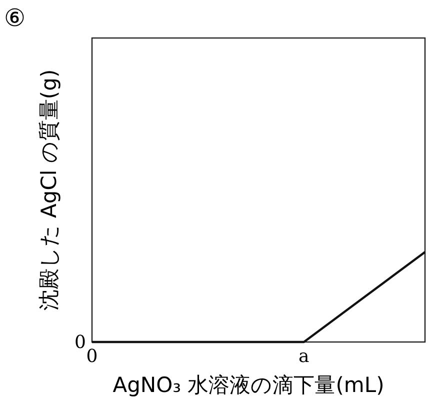 This screenshot has width=434, height=418. I want to click on annotation: 0, so click(80, 342).